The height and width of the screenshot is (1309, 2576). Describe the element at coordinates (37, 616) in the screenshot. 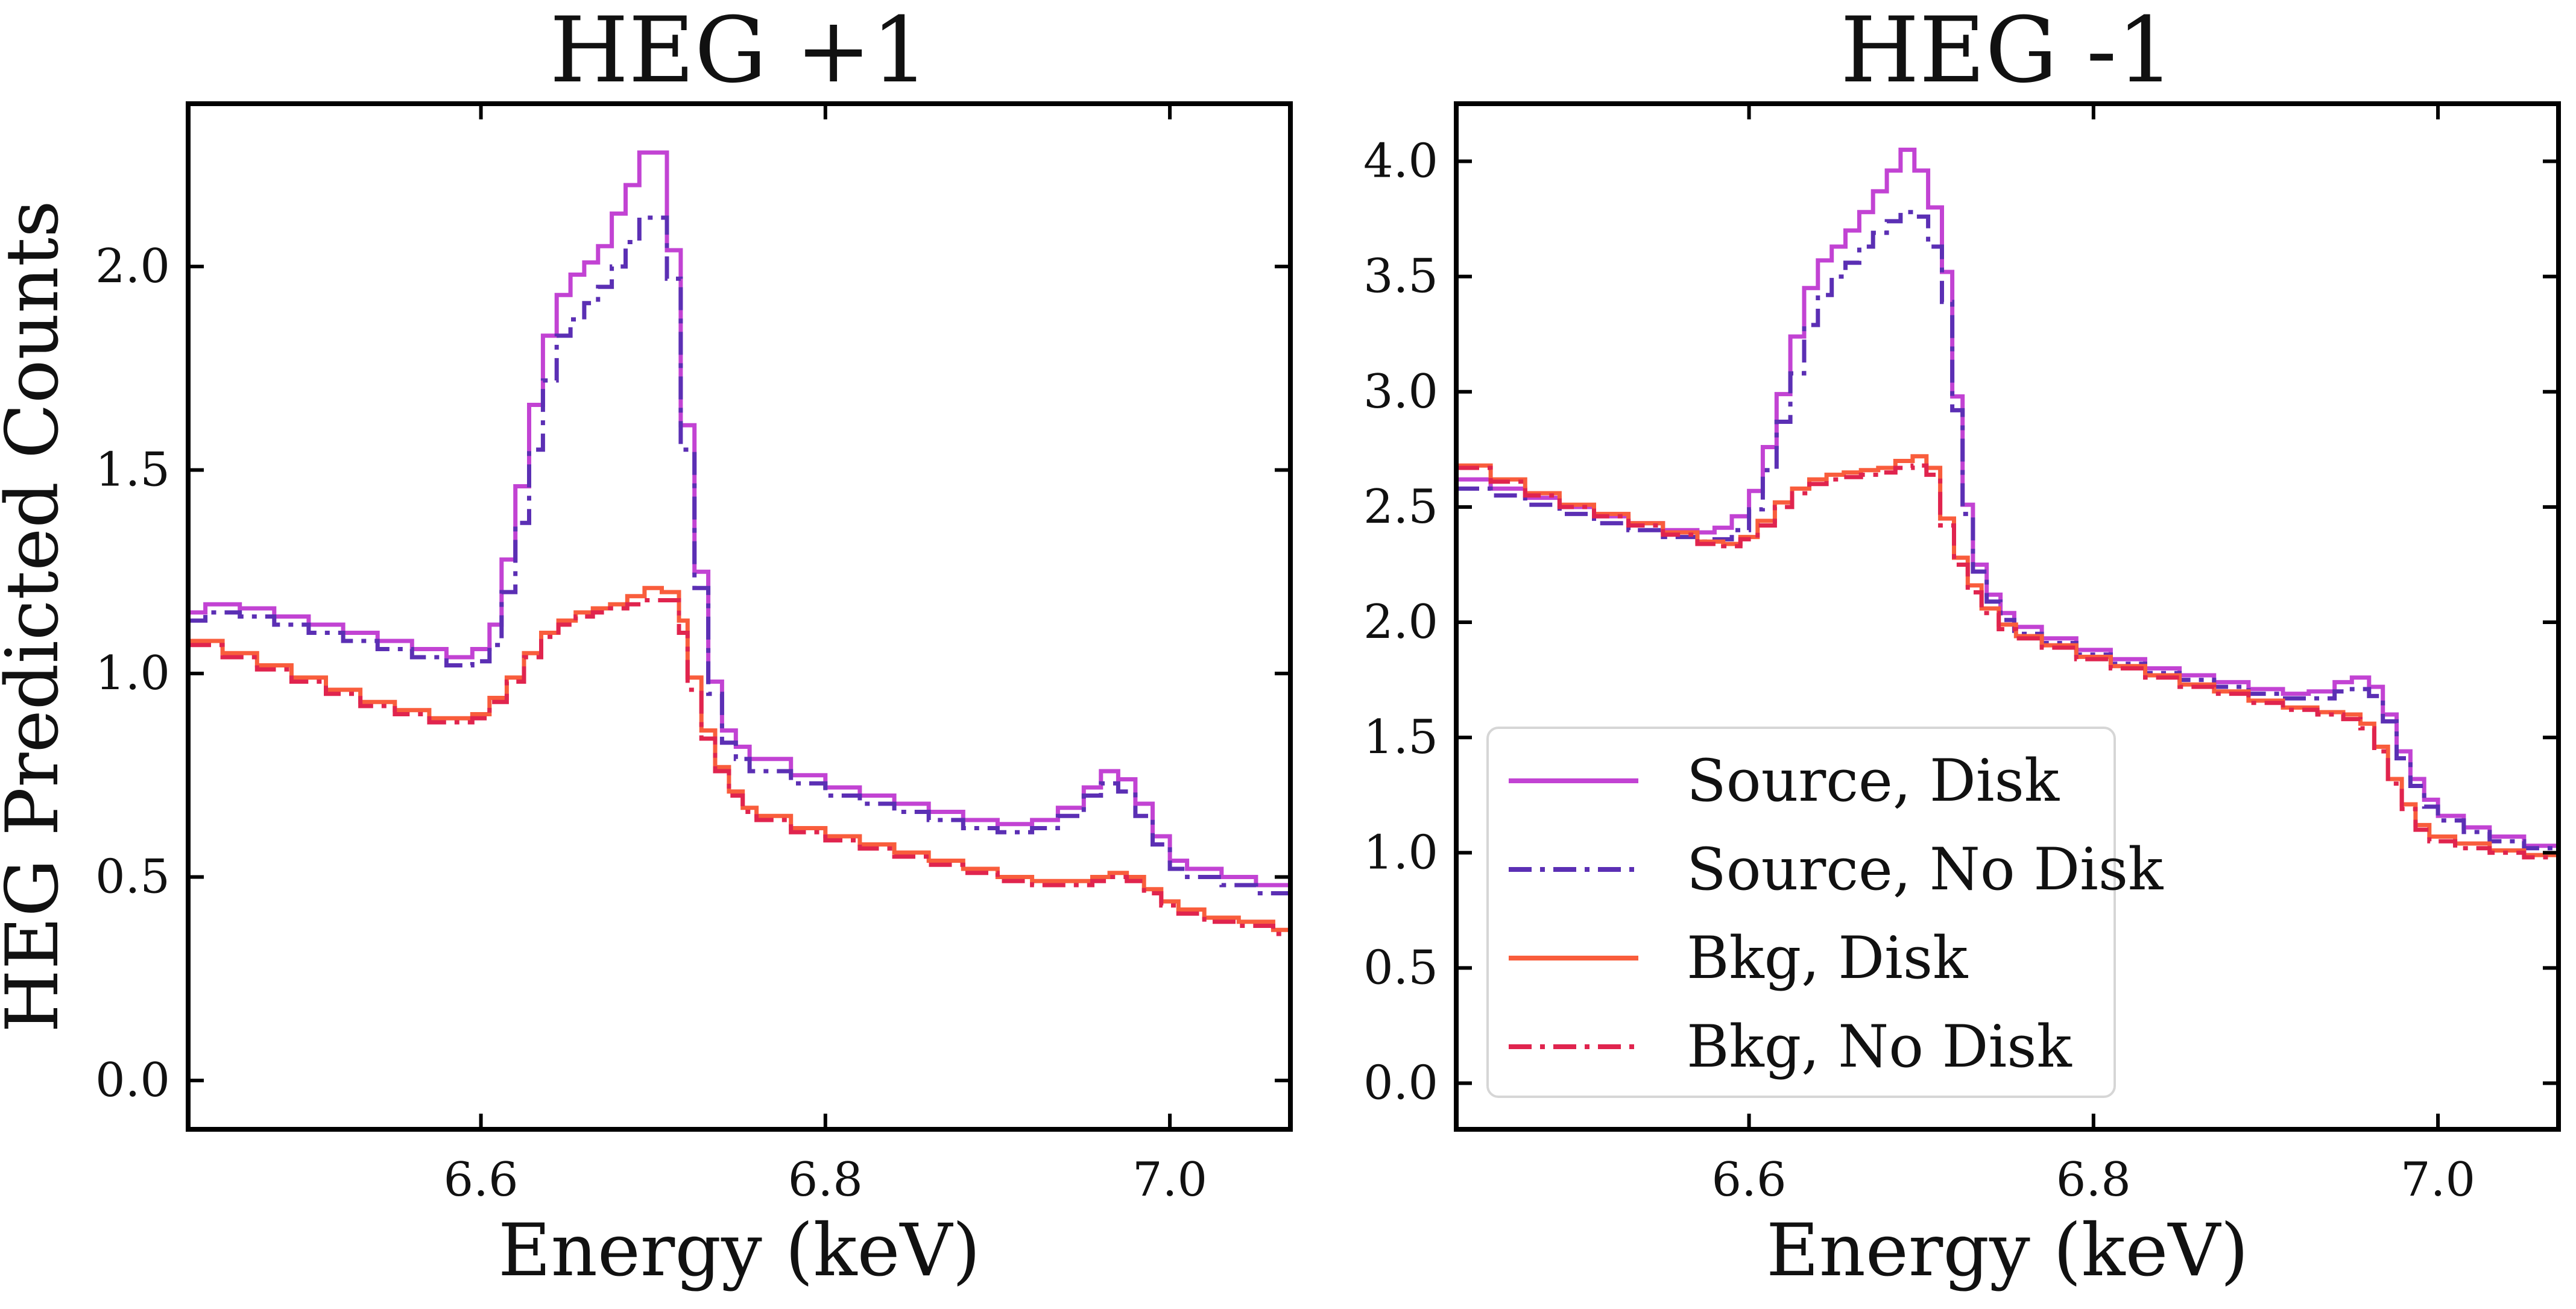

I see `y-axis-label: HEG Predicted Counts` at that location.